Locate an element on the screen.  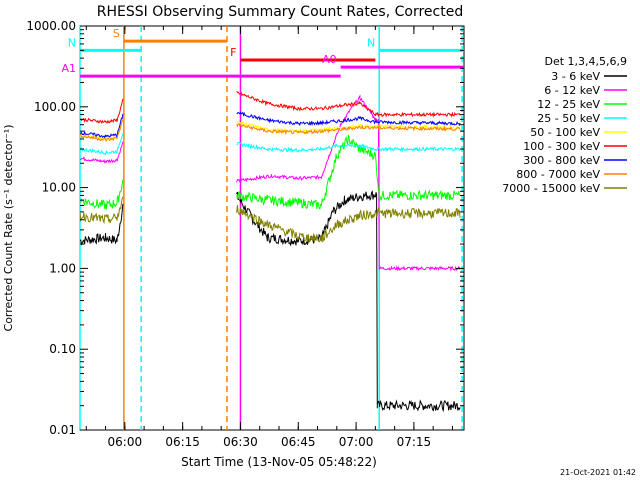
legend-entry: 800 - 7000 keV is located at coordinates (558, 174).